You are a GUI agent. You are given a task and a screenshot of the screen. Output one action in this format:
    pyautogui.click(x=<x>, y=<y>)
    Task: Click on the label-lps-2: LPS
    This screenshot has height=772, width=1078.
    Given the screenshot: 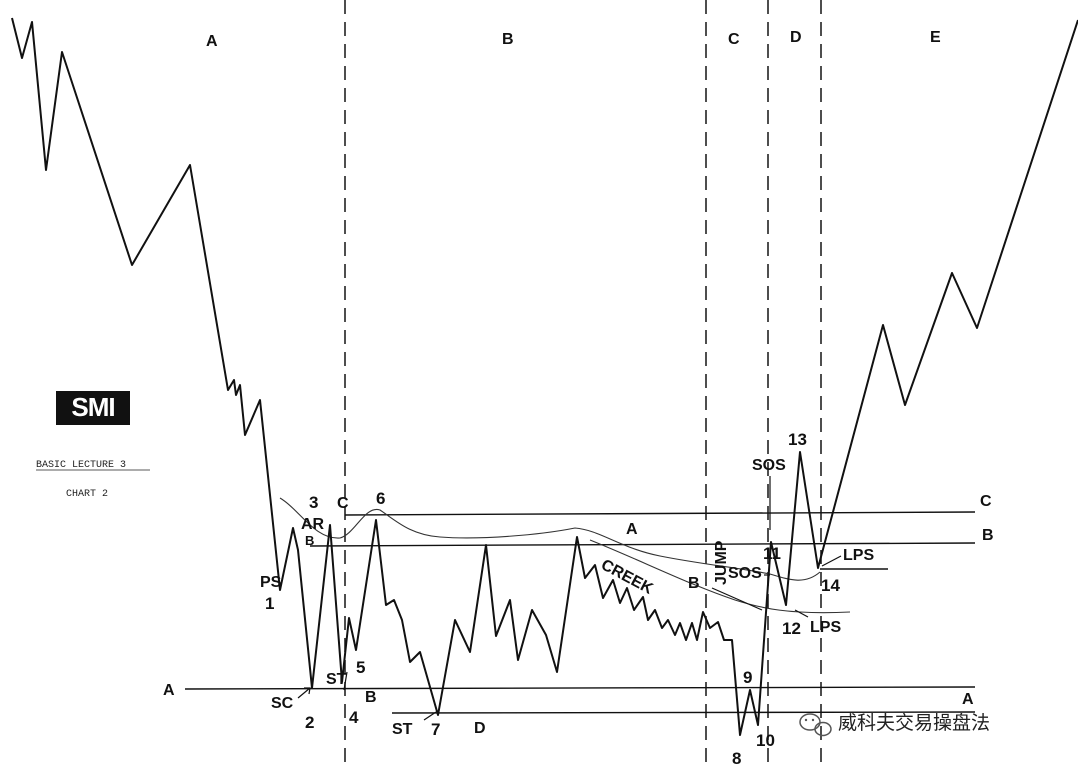 What is the action you would take?
    pyautogui.click(x=825, y=627)
    